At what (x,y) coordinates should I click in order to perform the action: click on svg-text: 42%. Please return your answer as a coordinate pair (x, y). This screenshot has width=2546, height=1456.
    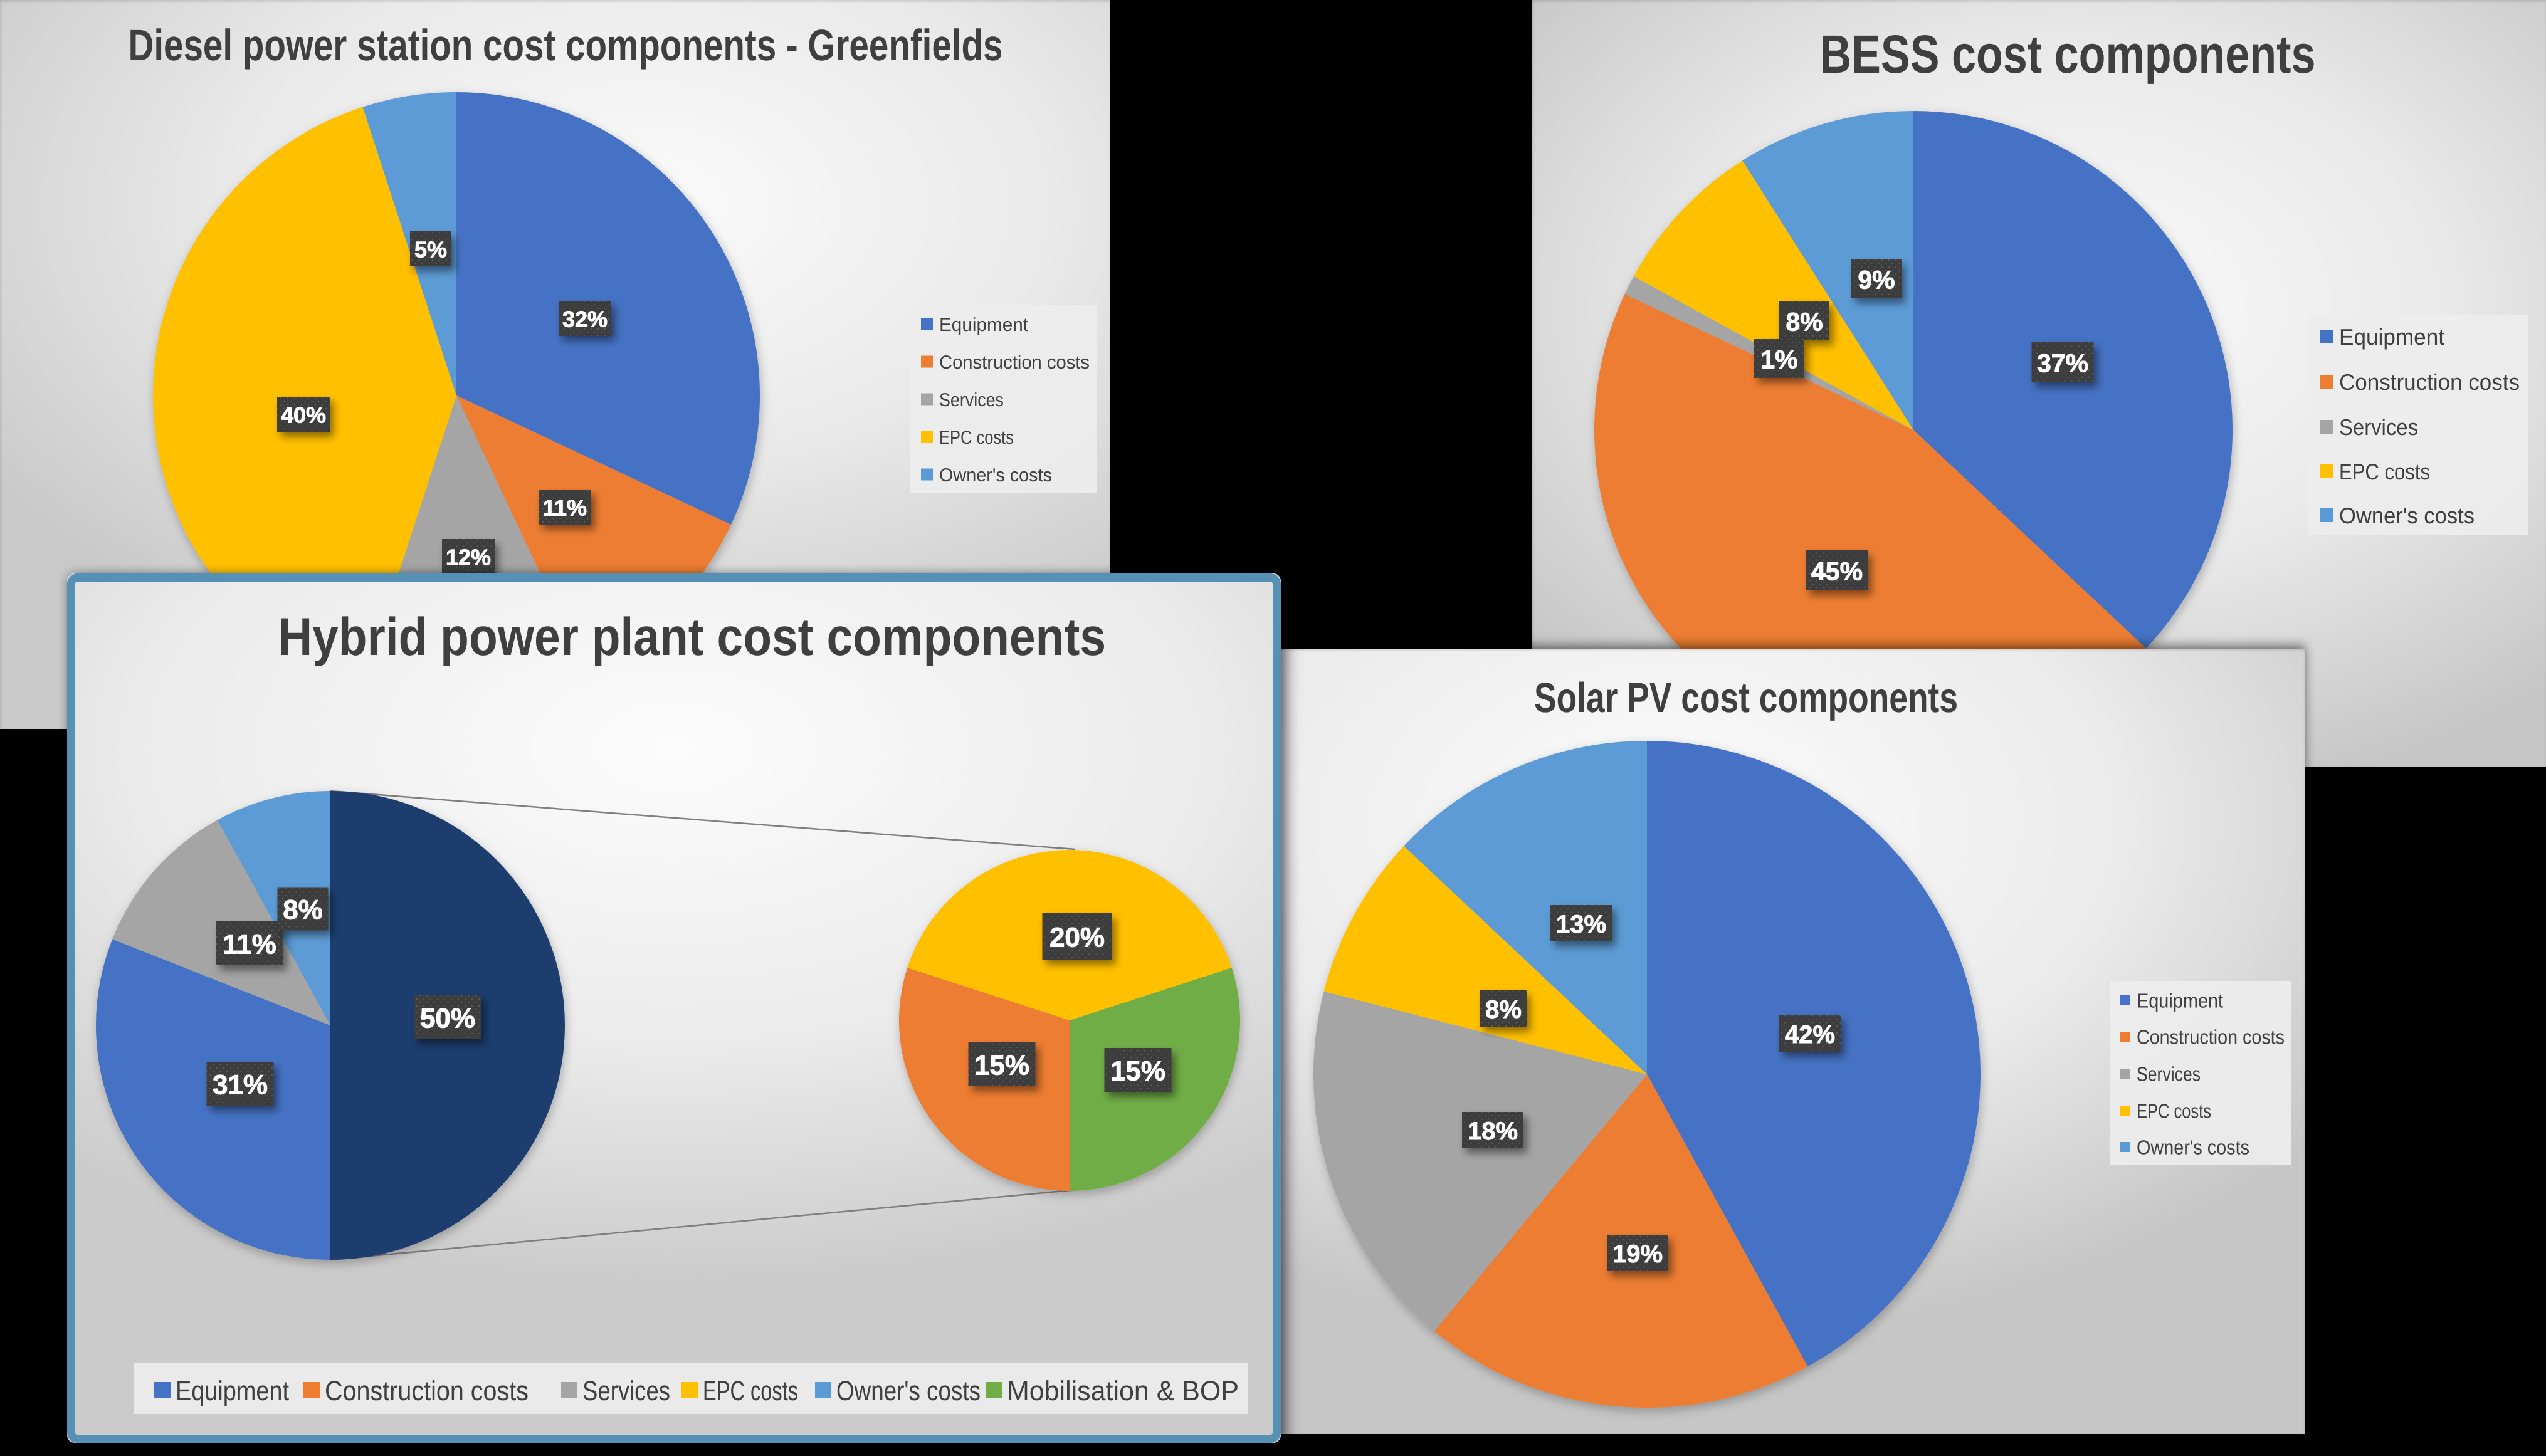
    Looking at the image, I should click on (1810, 1035).